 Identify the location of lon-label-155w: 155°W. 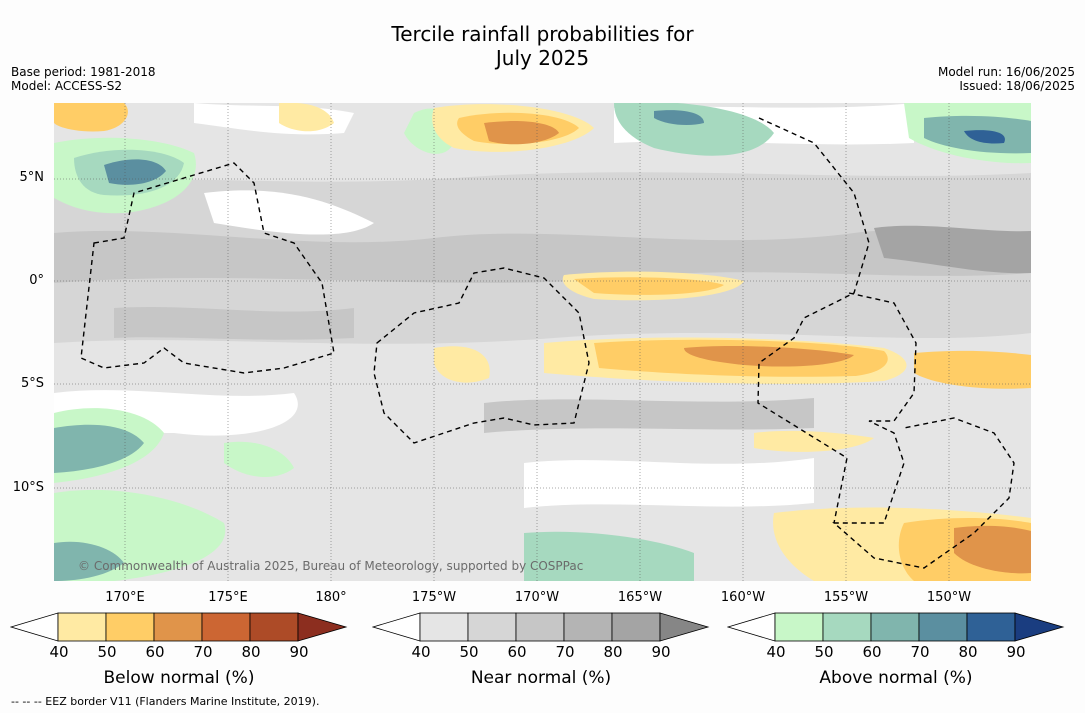
(846, 597).